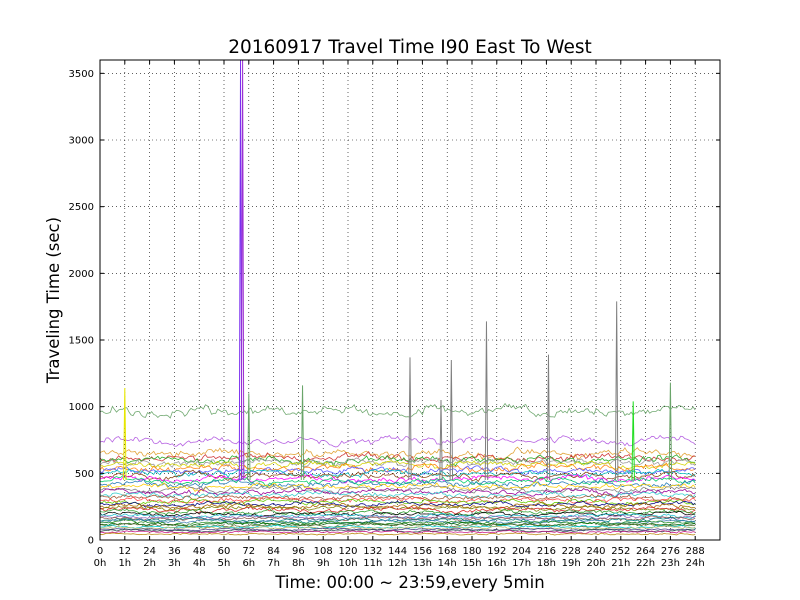 The width and height of the screenshot is (800, 600). What do you see at coordinates (670, 551) in the screenshot?
I see `x-tick-label: 276` at bounding box center [670, 551].